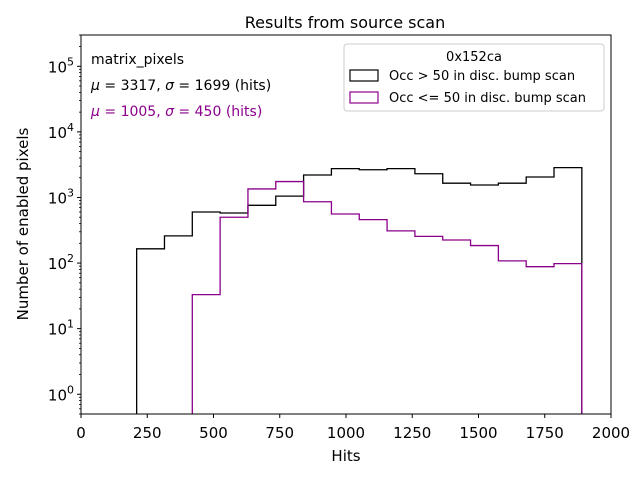 Image resolution: width=640 pixels, height=480 pixels. What do you see at coordinates (147, 433) in the screenshot?
I see `x-tick-label: 250` at bounding box center [147, 433].